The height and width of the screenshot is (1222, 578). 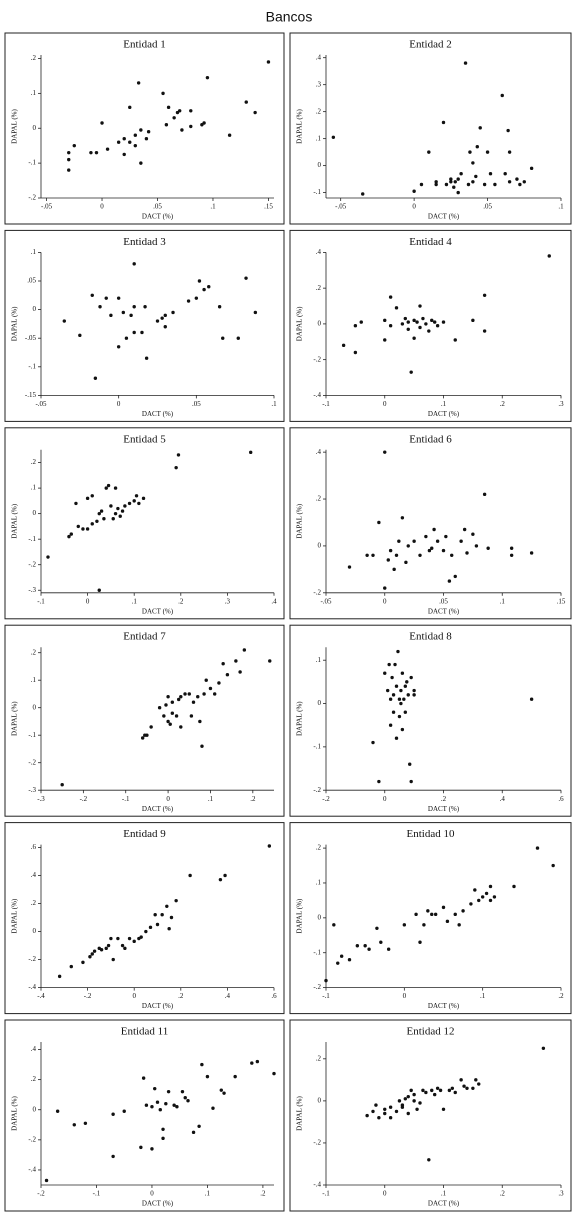 I want to click on x-tick-label: .1, so click(x=208, y=1194).